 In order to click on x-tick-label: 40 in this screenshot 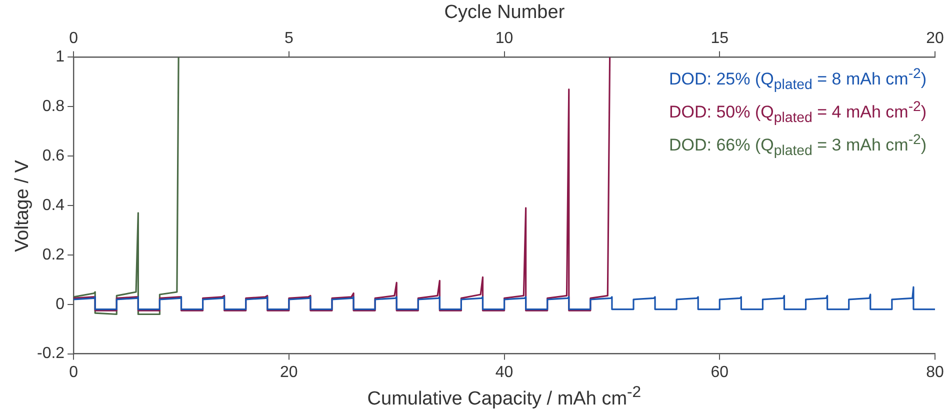, I will do `click(504, 372)`.